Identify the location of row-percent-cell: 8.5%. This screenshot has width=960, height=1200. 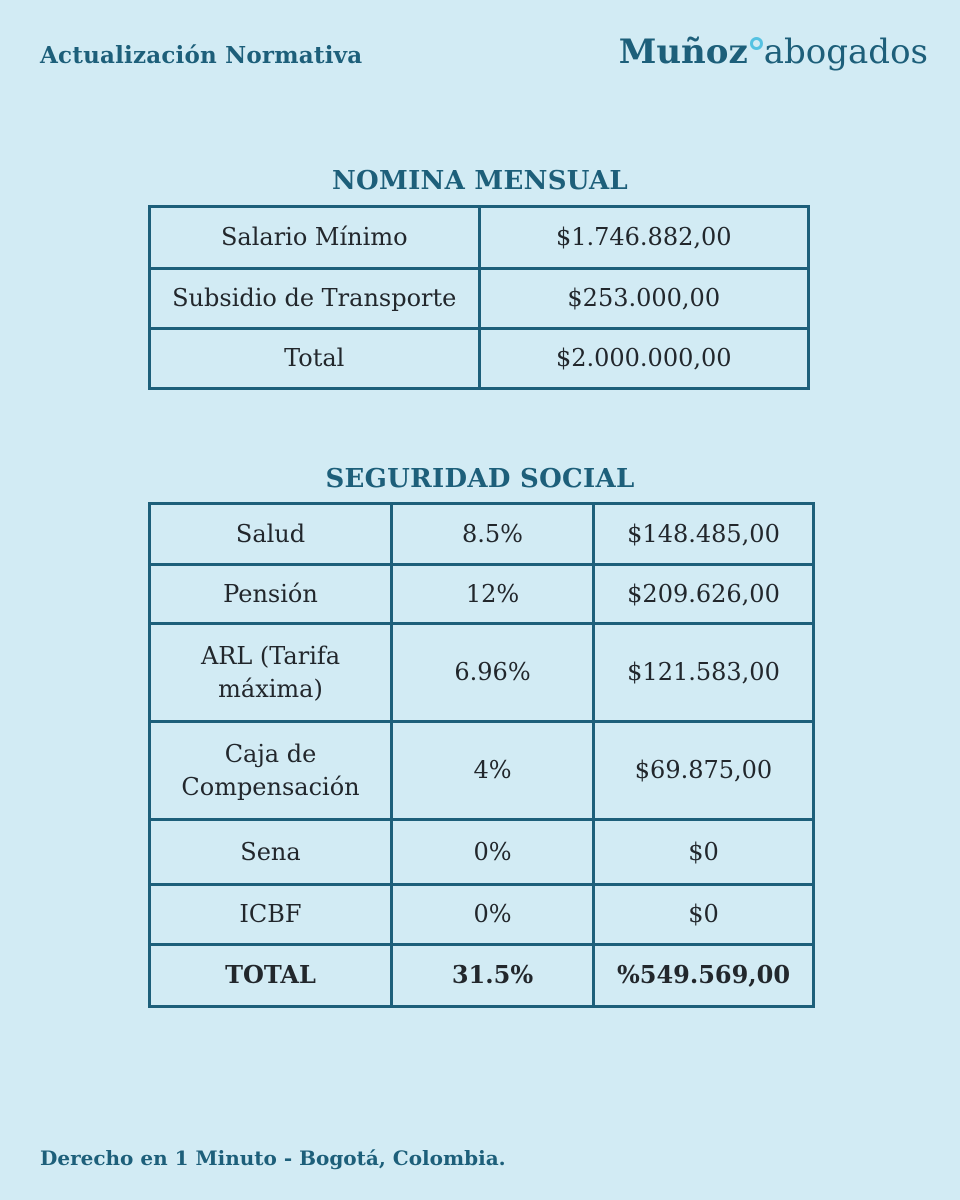
(492, 534).